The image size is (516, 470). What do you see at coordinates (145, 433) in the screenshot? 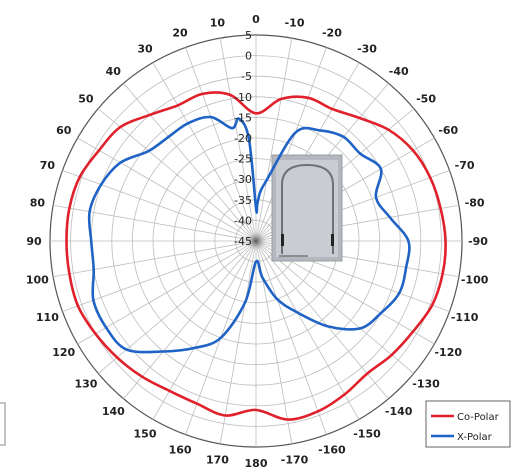
I see `angle-tick-label: 150` at bounding box center [145, 433].